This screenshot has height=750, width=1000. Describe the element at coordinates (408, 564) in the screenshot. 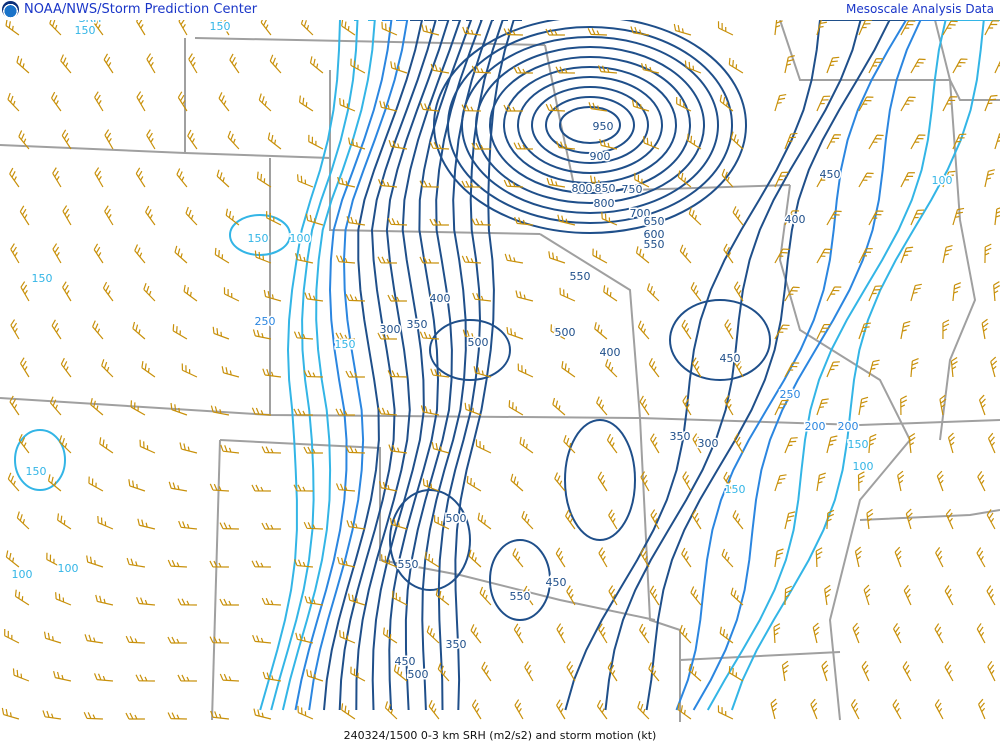

I see `contour-label: 550` at that location.